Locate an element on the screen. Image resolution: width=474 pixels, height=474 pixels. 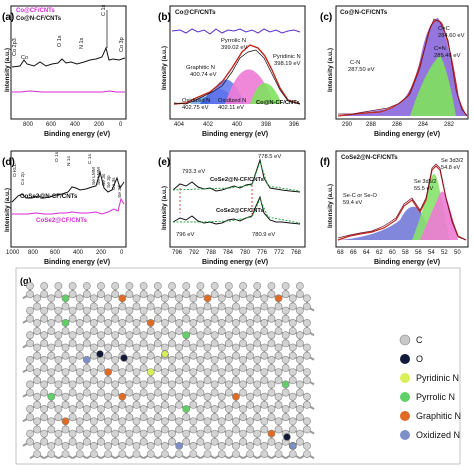
annotation-co3p: Co 3p is located at coordinates (122, 44).